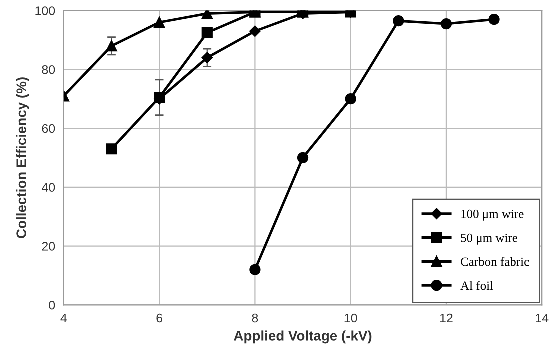  What do you see at coordinates (351, 318) in the screenshot?
I see `x-tick-label: 10` at bounding box center [351, 318].